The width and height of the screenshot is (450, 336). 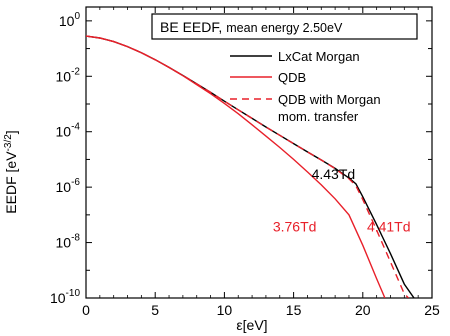 What do you see at coordinates (65, 297) in the screenshot?
I see `y-tick-label: 10⁻¹⁰` at bounding box center [65, 297].